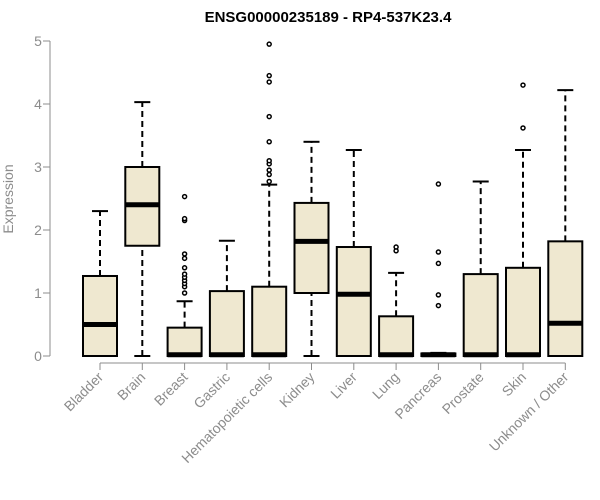 The width and height of the screenshot is (600, 500). What do you see at coordinates (529, 412) in the screenshot?
I see `x-tick-label: Unknown / Other` at bounding box center [529, 412].